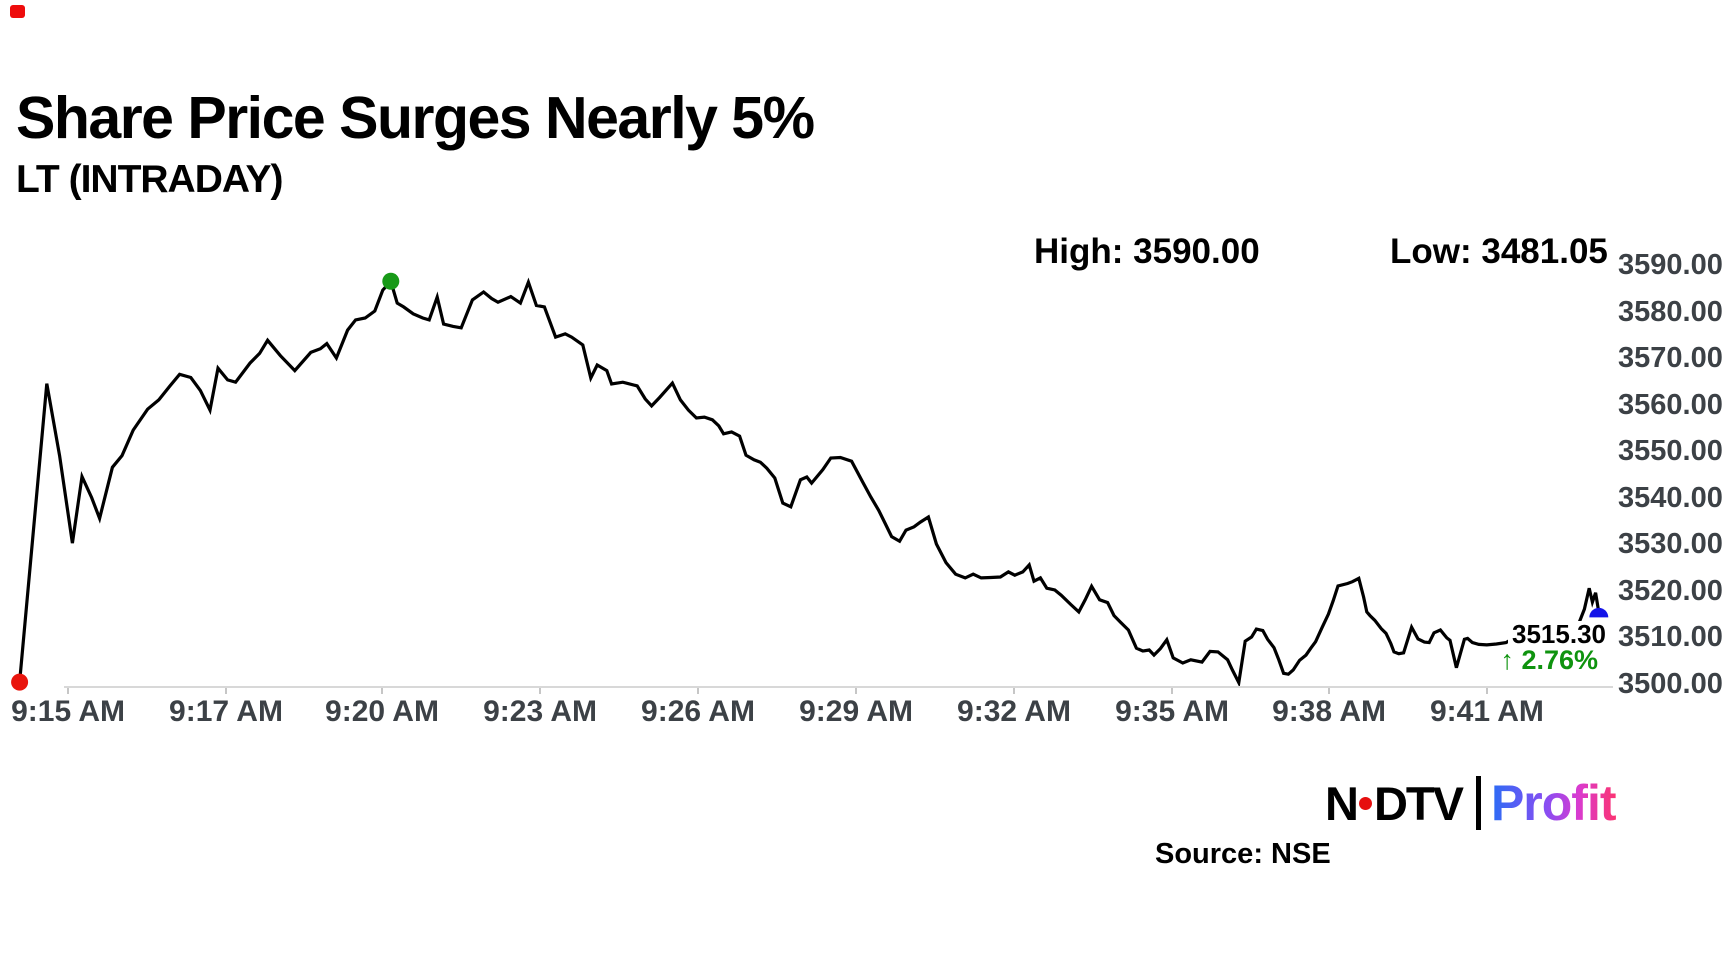 The image size is (1728, 972). Describe the element at coordinates (1342, 803) in the screenshot. I see `ndtv-logo-n: N` at that location.